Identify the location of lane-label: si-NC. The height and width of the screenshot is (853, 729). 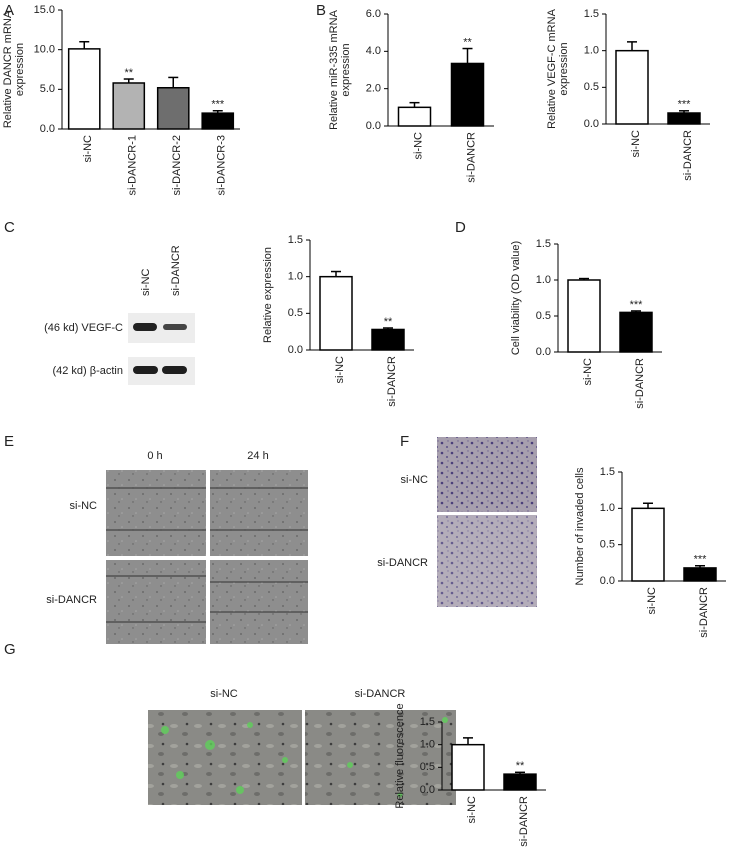
(146, 282).